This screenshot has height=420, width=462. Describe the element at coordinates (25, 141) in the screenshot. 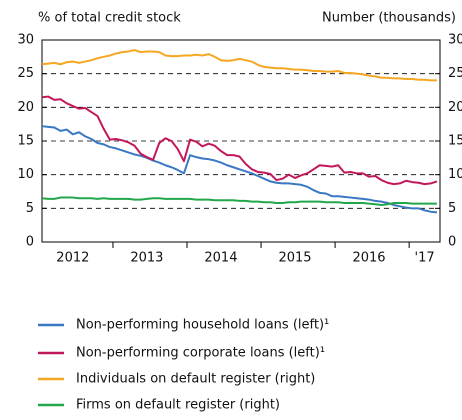

I see `y-tick-label: 15` at that location.